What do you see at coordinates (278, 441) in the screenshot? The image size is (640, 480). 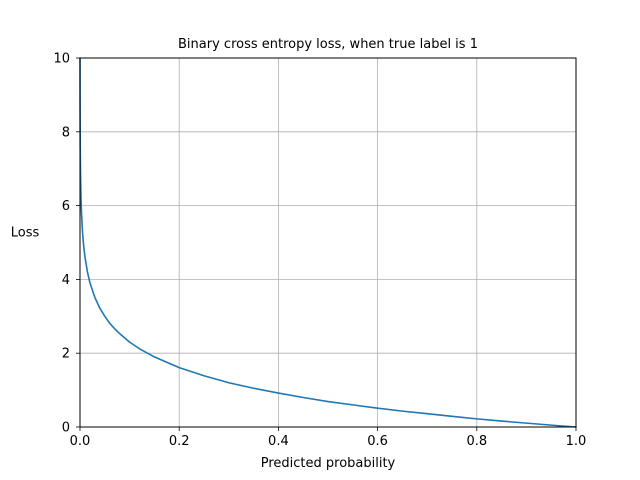 I see `x-tick-label: 0.4` at bounding box center [278, 441].